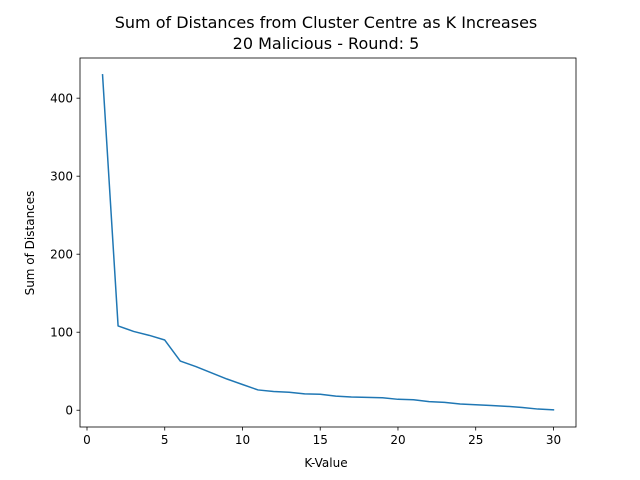 The width and height of the screenshot is (640, 480). What do you see at coordinates (397, 440) in the screenshot?
I see `x-tick-label: 20` at bounding box center [397, 440].